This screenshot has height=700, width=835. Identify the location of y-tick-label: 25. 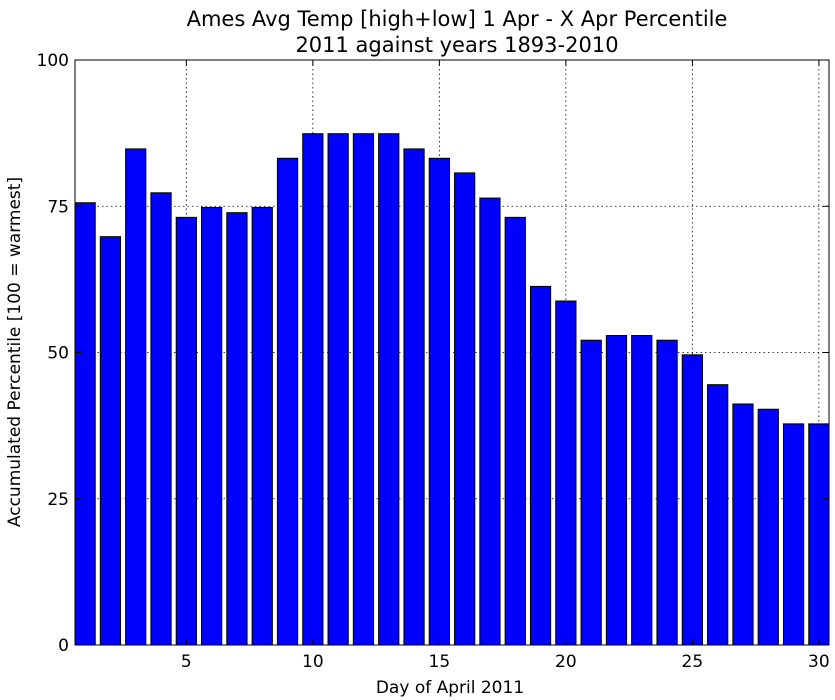
(58, 500).